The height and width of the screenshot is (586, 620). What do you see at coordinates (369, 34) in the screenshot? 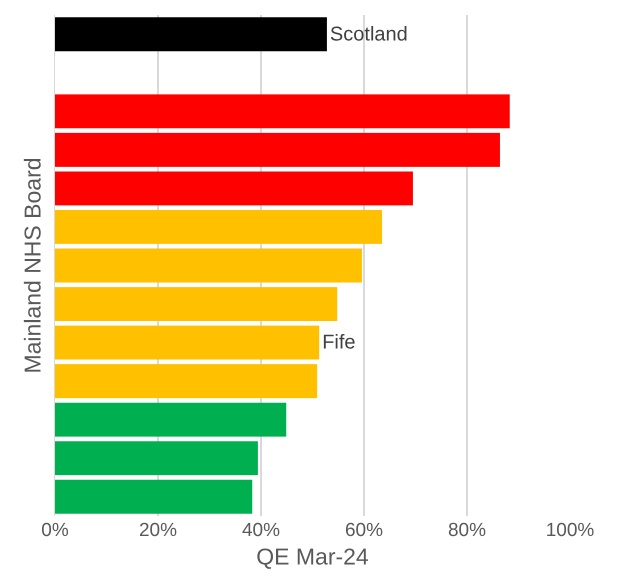
I see `y-tick-label: Scotland` at bounding box center [369, 34].